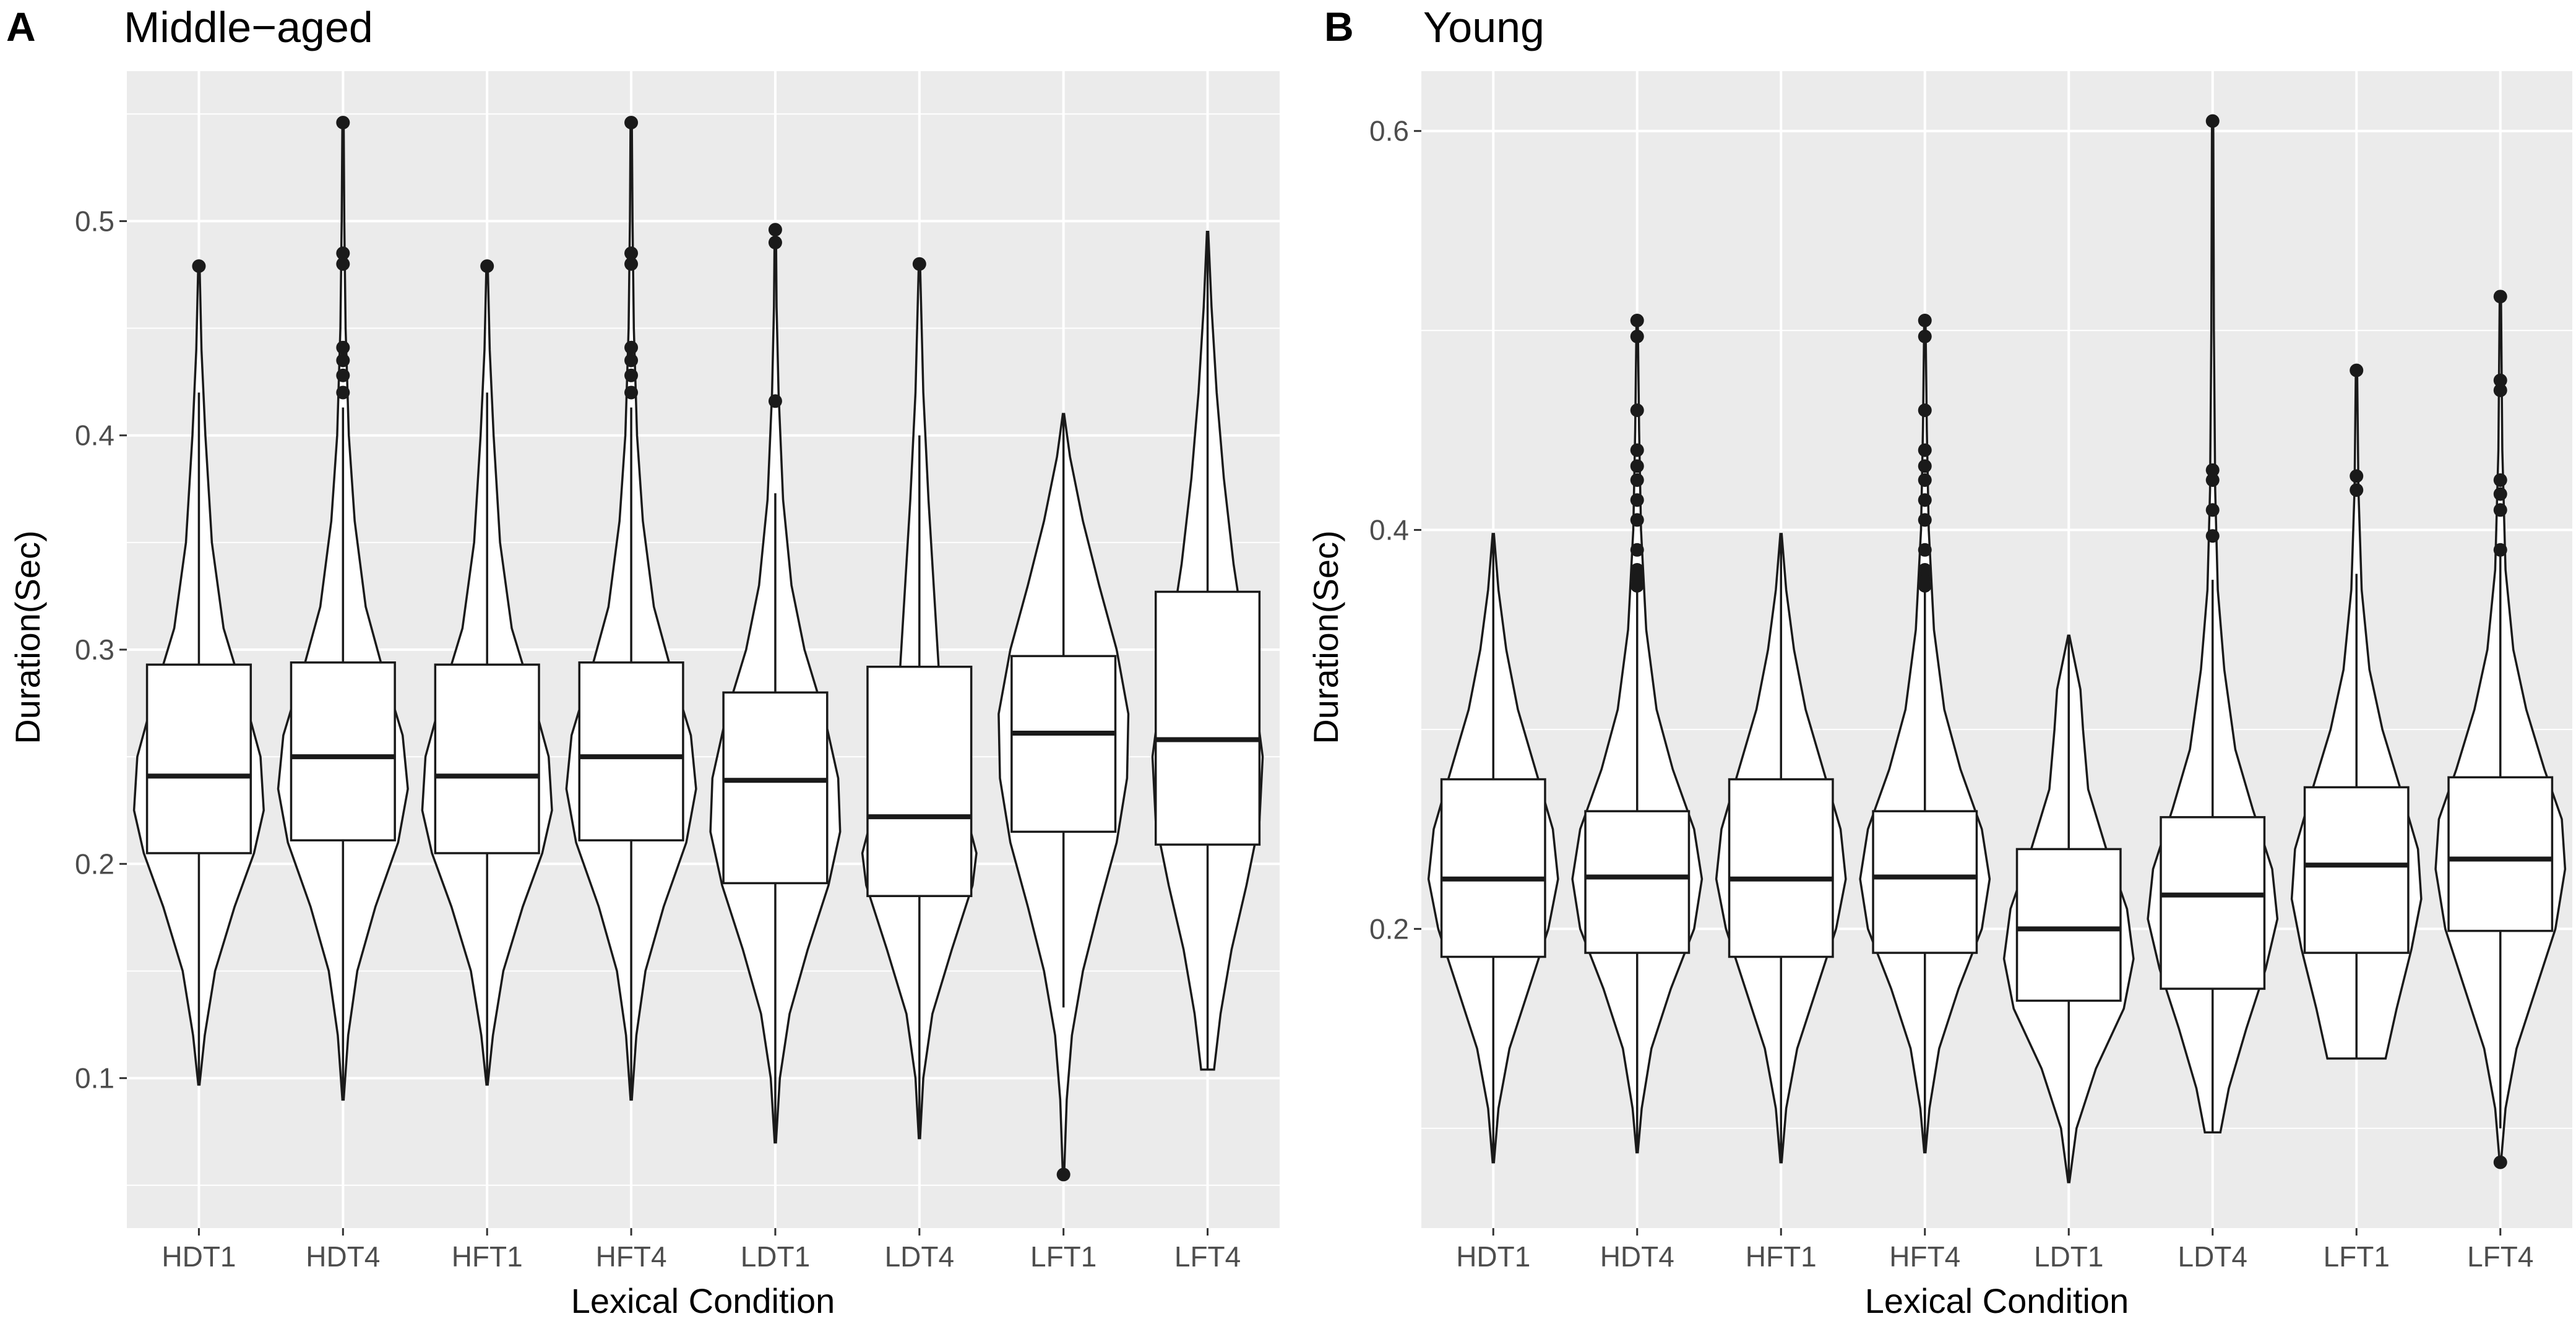 This screenshot has width=2576, height=1337. I want to click on x-tick-label: LFT1, so click(2357, 1256).